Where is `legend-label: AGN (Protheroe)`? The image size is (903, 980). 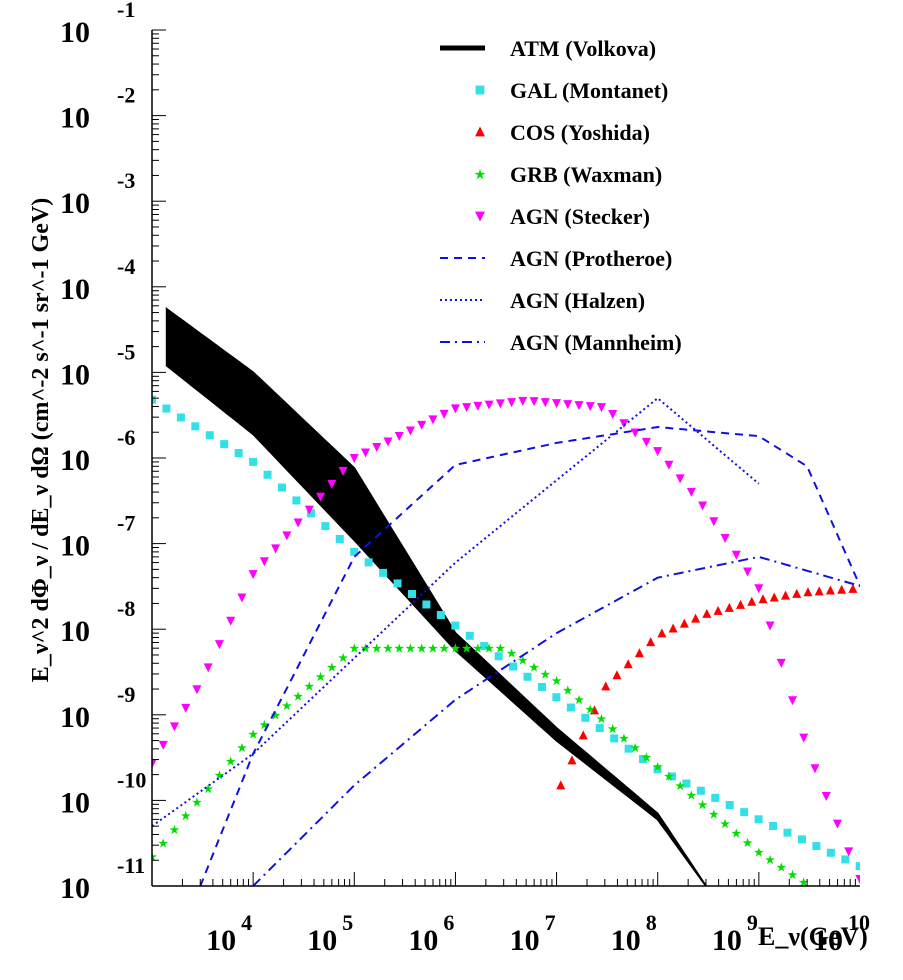
legend-label: AGN (Protheroe) is located at coordinates (591, 258).